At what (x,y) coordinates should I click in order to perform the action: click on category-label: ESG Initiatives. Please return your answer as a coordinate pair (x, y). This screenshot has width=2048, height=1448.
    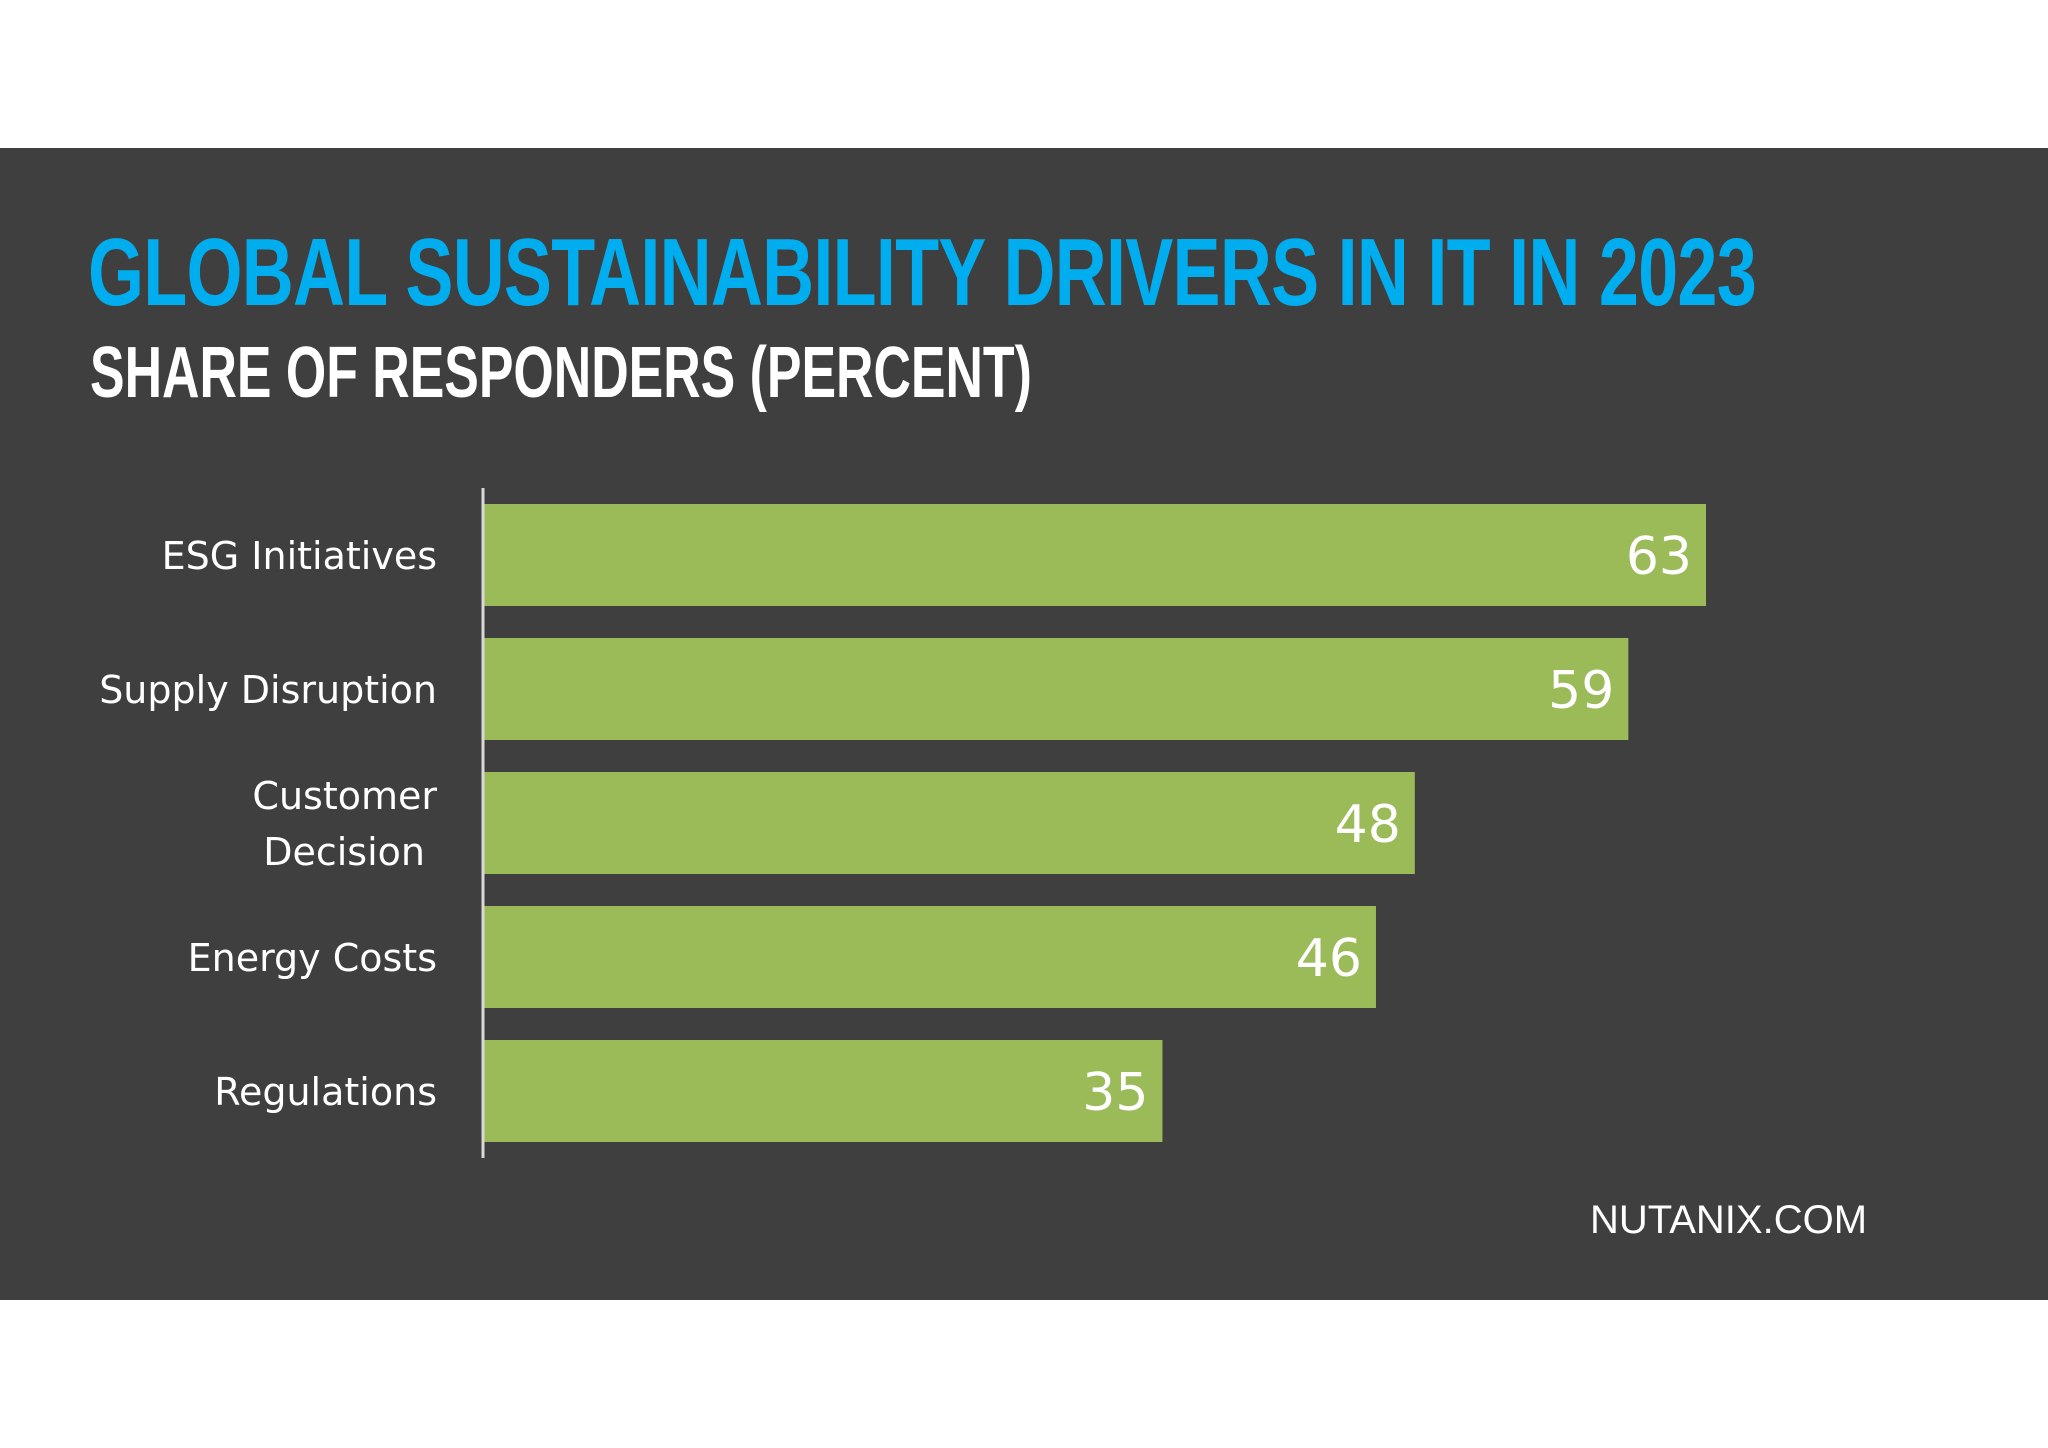
    Looking at the image, I should click on (299, 556).